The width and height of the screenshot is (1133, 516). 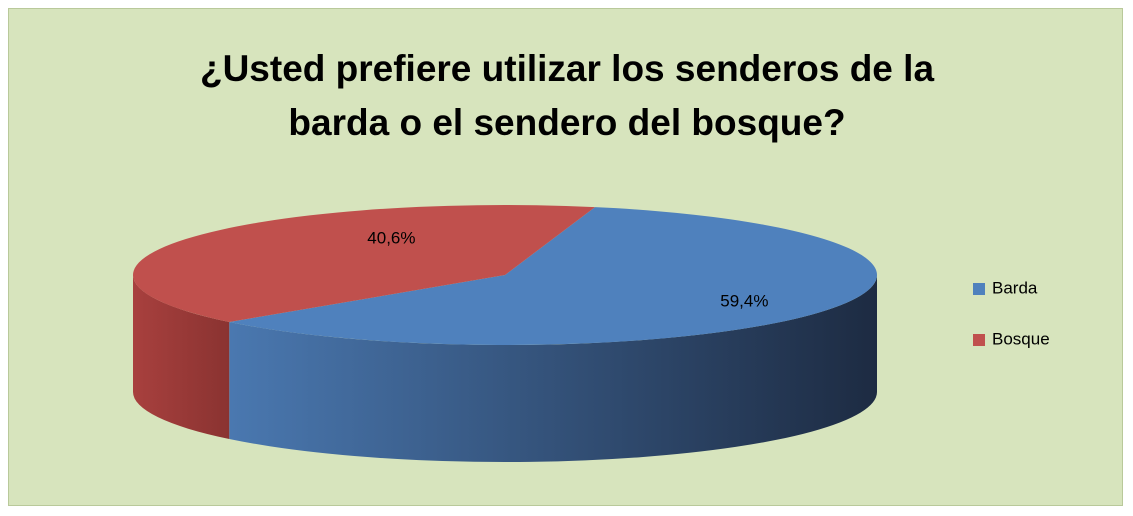 What do you see at coordinates (181, 357) in the screenshot?
I see `slice-side` at bounding box center [181, 357].